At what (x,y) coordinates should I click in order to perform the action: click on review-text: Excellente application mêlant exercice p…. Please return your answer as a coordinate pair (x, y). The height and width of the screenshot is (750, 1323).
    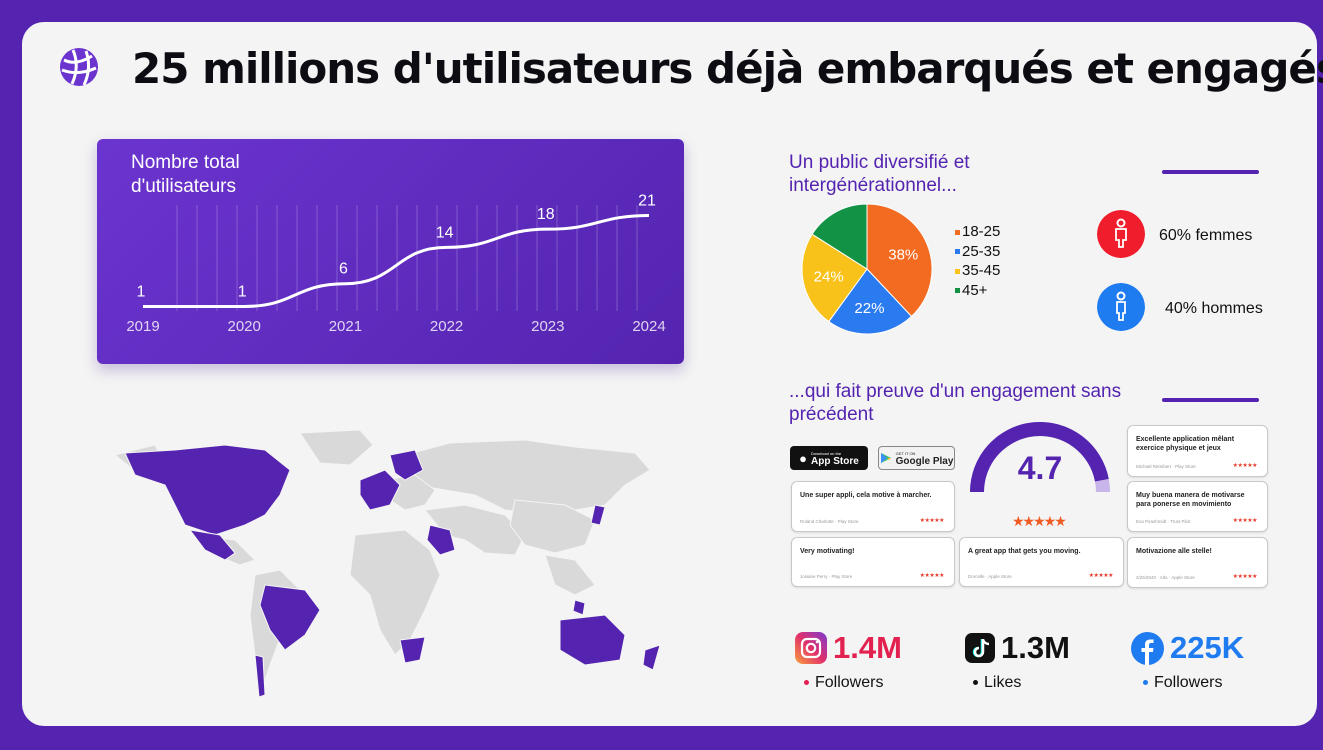
    Looking at the image, I should click on (1185, 444).